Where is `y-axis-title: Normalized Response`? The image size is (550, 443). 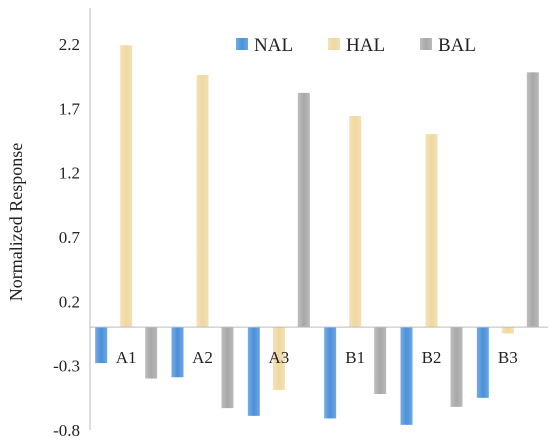 y-axis-title: Normalized Response is located at coordinates (16, 222).